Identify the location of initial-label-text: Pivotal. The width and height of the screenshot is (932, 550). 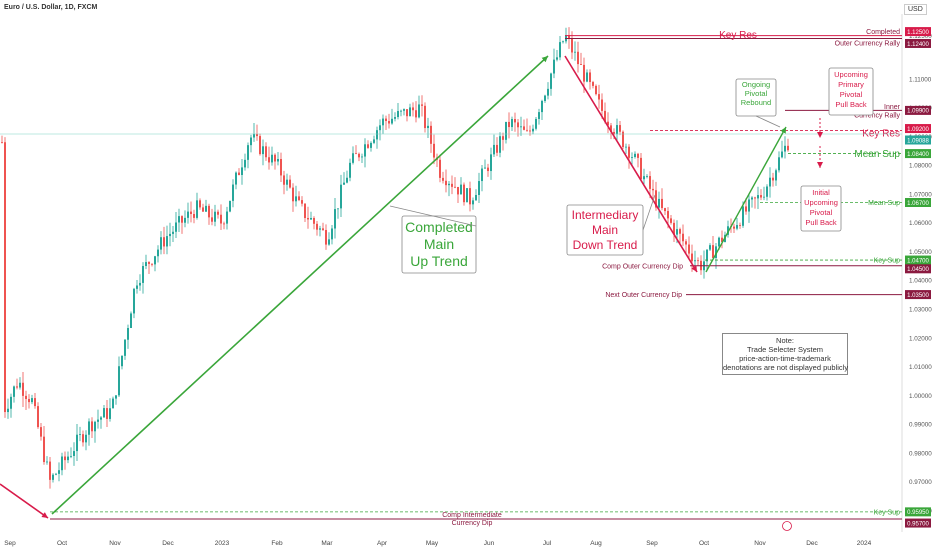
(821, 212).